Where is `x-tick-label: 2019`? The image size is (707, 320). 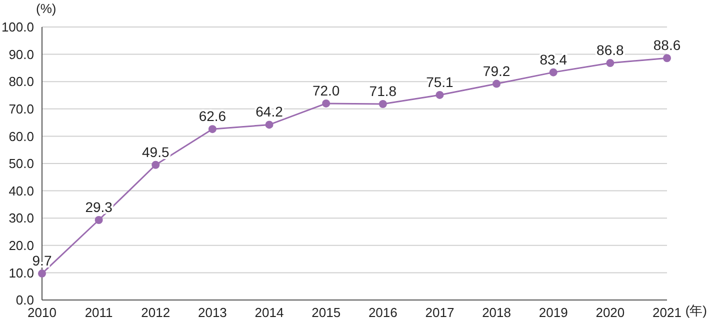
x-tick-label: 2019 is located at coordinates (553, 312).